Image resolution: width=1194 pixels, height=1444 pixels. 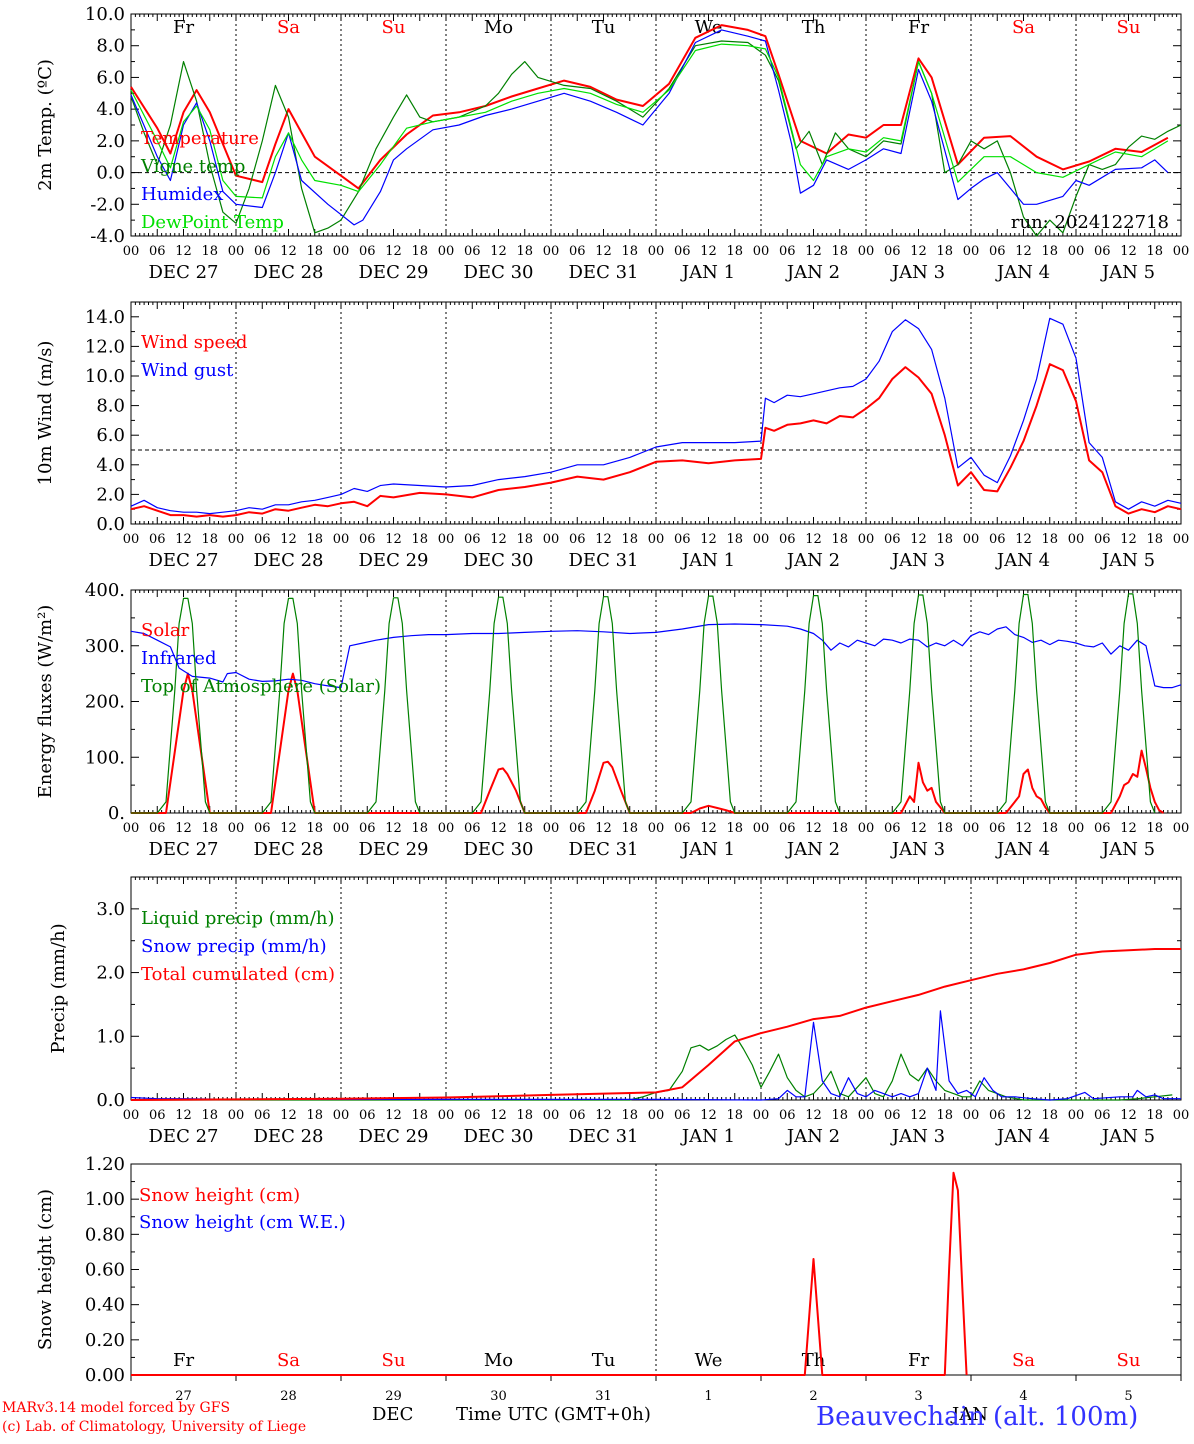 What do you see at coordinates (105, 702) in the screenshot?
I see `y-tick-label: 200.` at bounding box center [105, 702].